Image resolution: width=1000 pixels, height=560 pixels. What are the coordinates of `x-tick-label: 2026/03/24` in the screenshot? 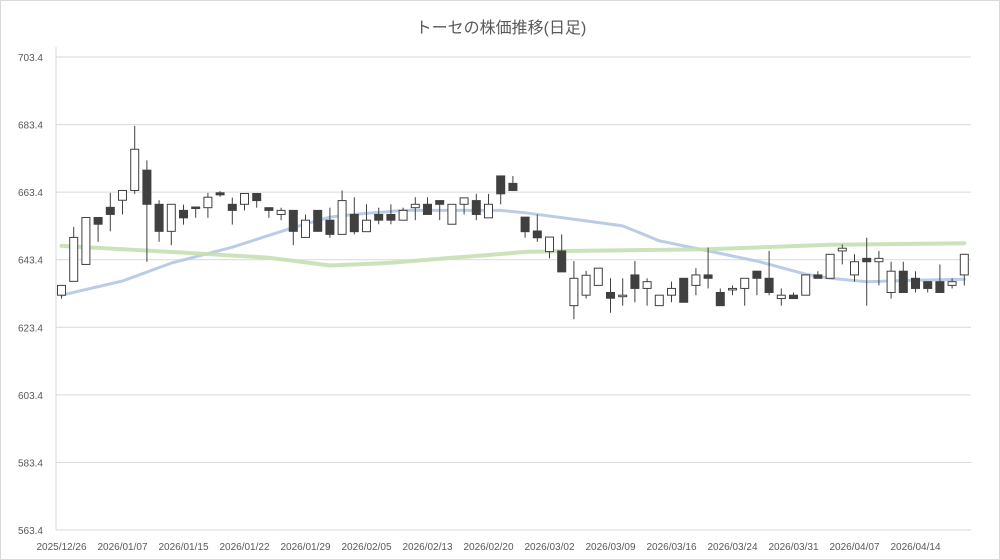 It's located at (732, 547).